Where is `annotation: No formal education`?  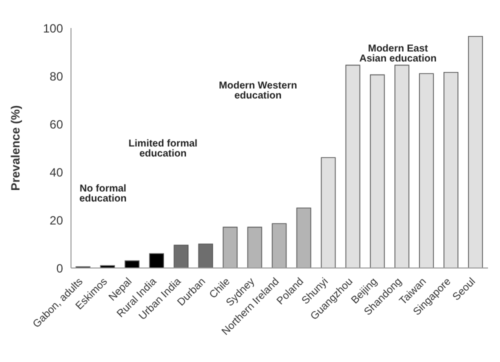
annotation: No formal education is located at coordinates (103, 194).